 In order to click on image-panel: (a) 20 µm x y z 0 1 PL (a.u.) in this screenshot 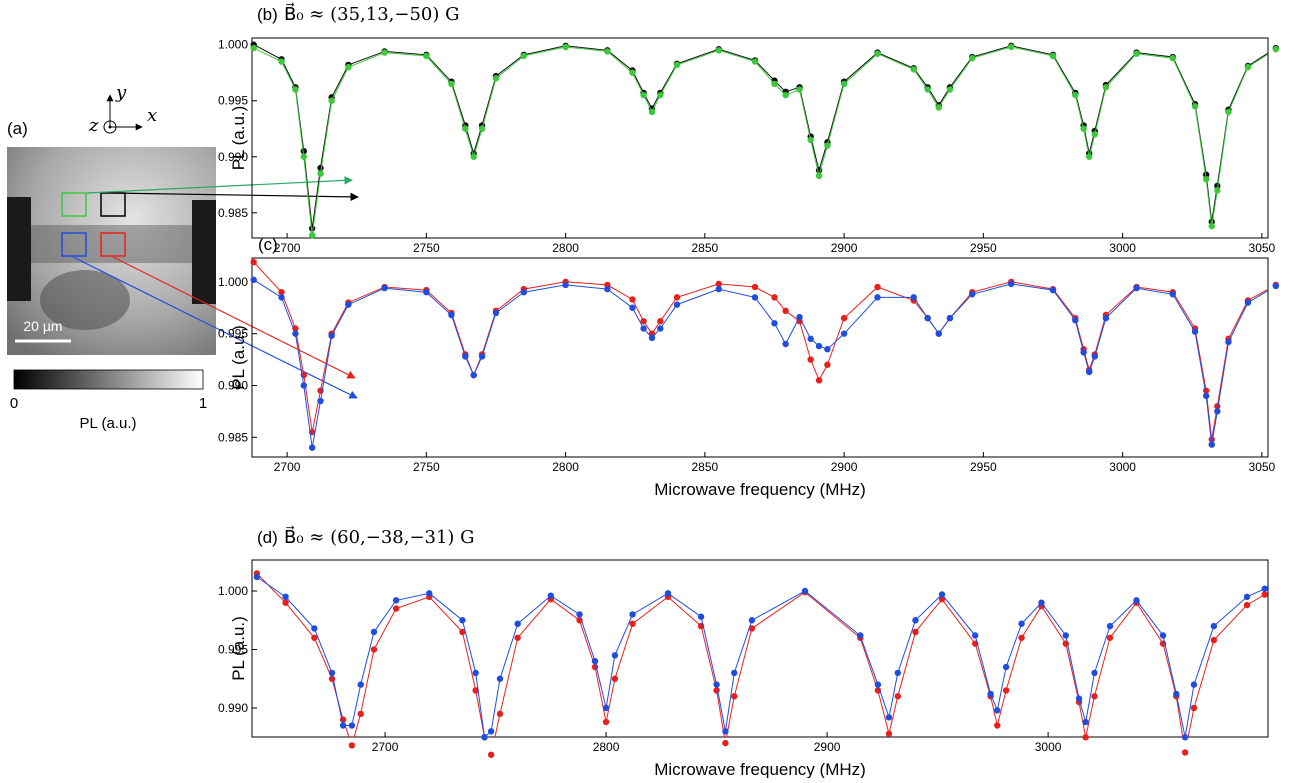, I will do `click(111, 257)`.